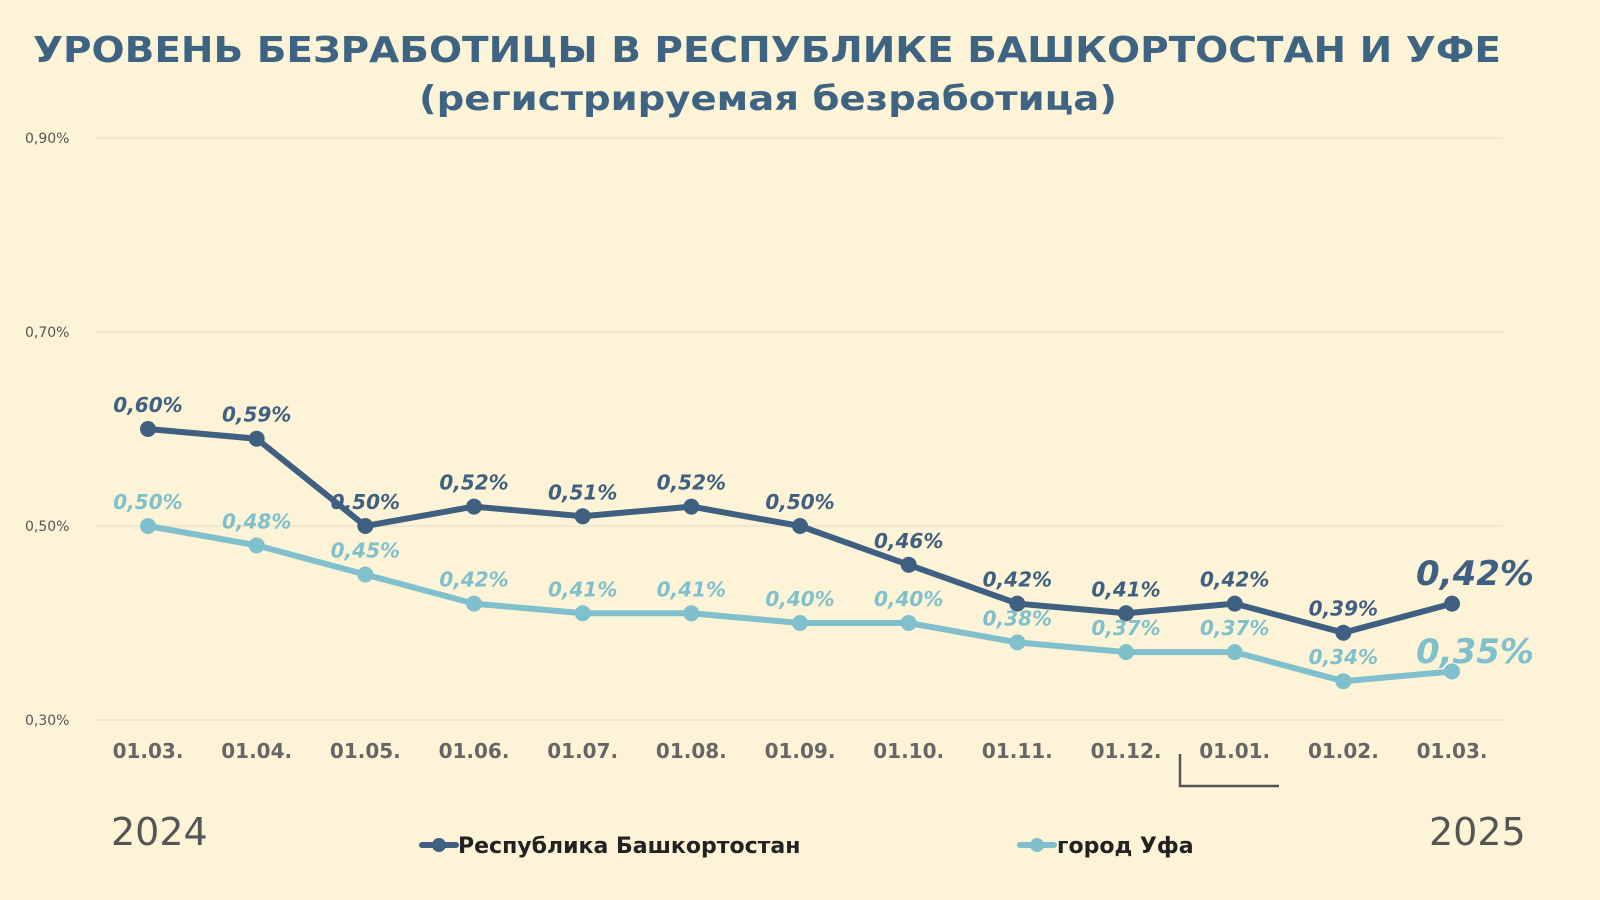  I want to click on data-label: 0,45%, so click(365, 551).